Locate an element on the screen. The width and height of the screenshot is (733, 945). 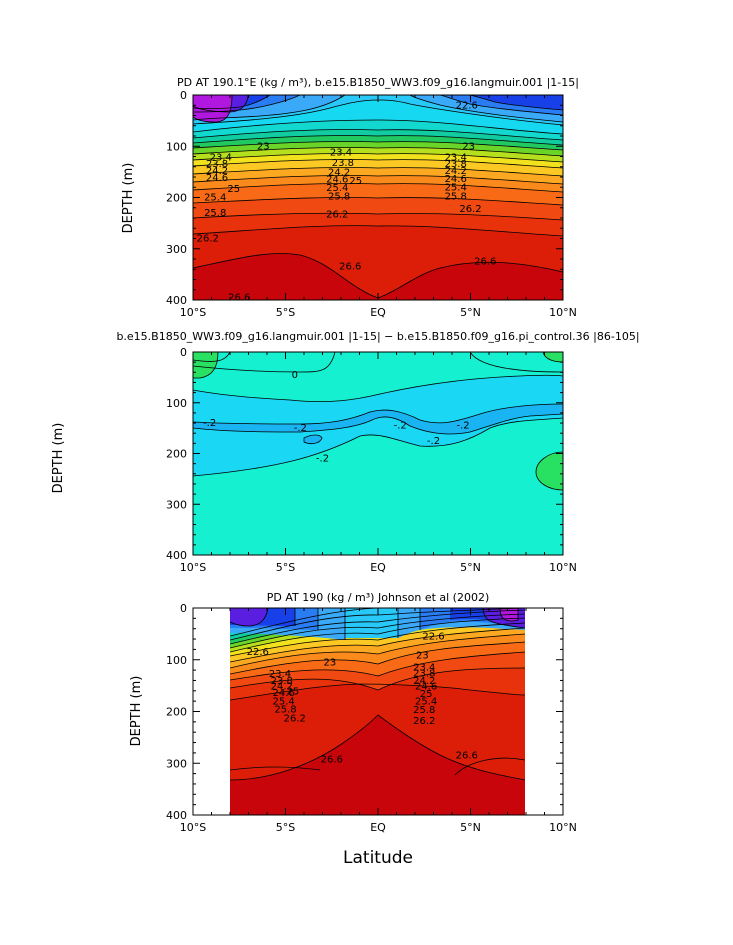
panel-3-filled-contours is located at coordinates (377, 711).